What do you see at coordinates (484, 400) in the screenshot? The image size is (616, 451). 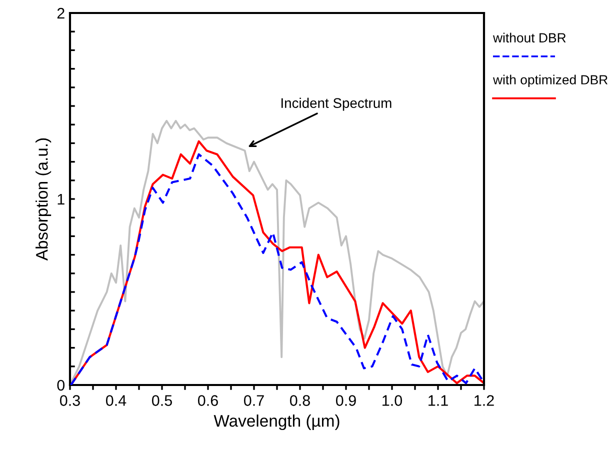 I see `x-tick-label: 1.2` at bounding box center [484, 400].